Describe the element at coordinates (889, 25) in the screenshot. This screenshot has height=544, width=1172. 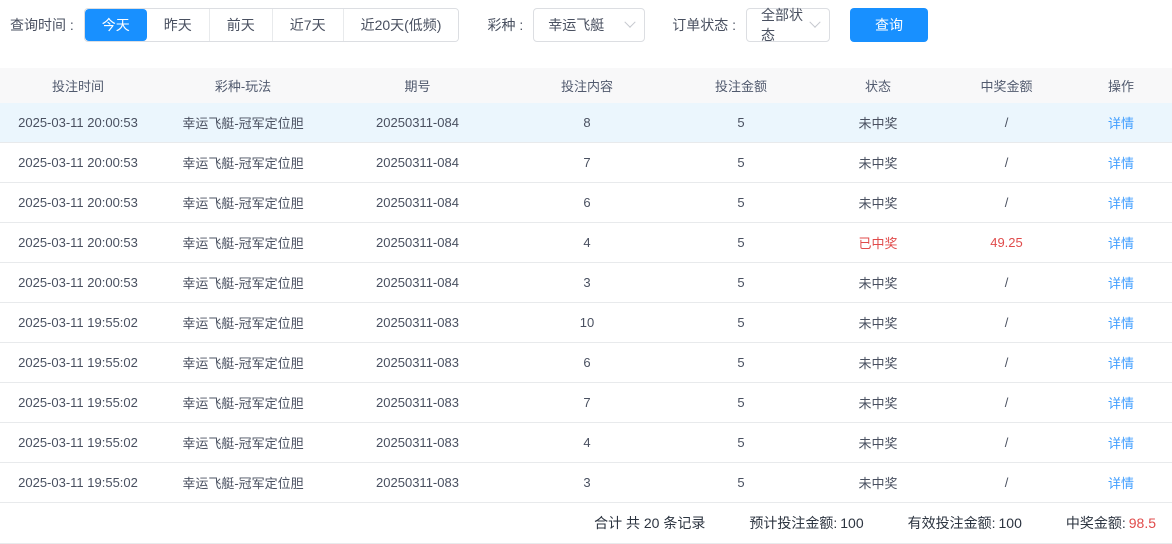
I see `query-button: 查询` at that location.